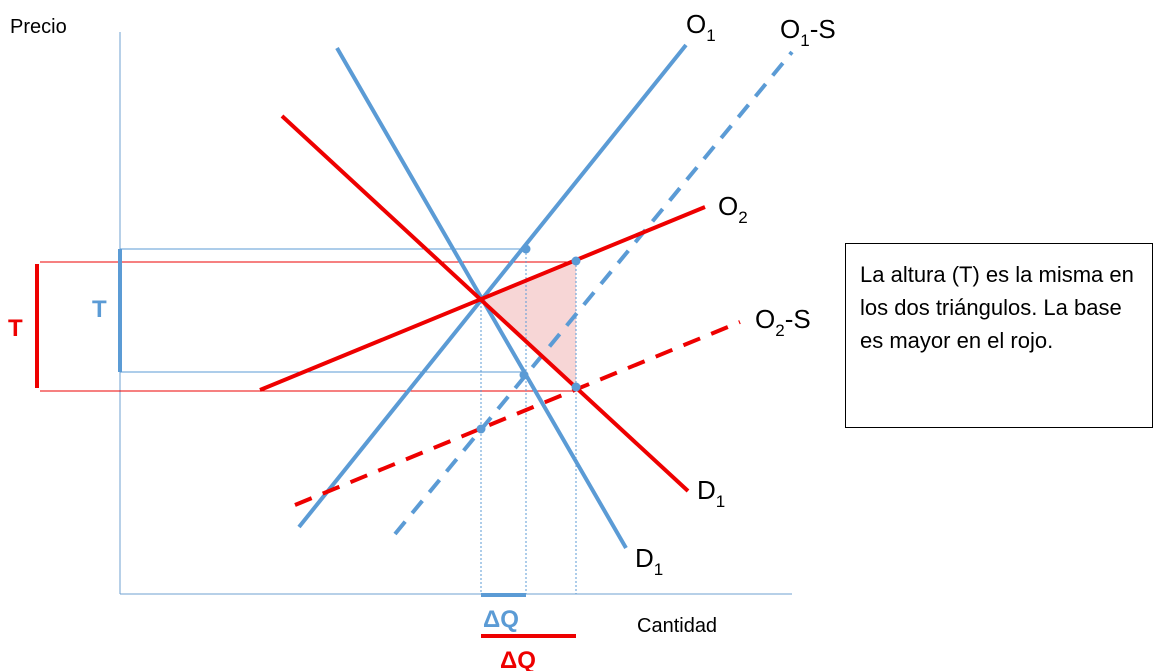  What do you see at coordinates (711, 493) in the screenshot?
I see `label-d1-red: D1` at bounding box center [711, 493].